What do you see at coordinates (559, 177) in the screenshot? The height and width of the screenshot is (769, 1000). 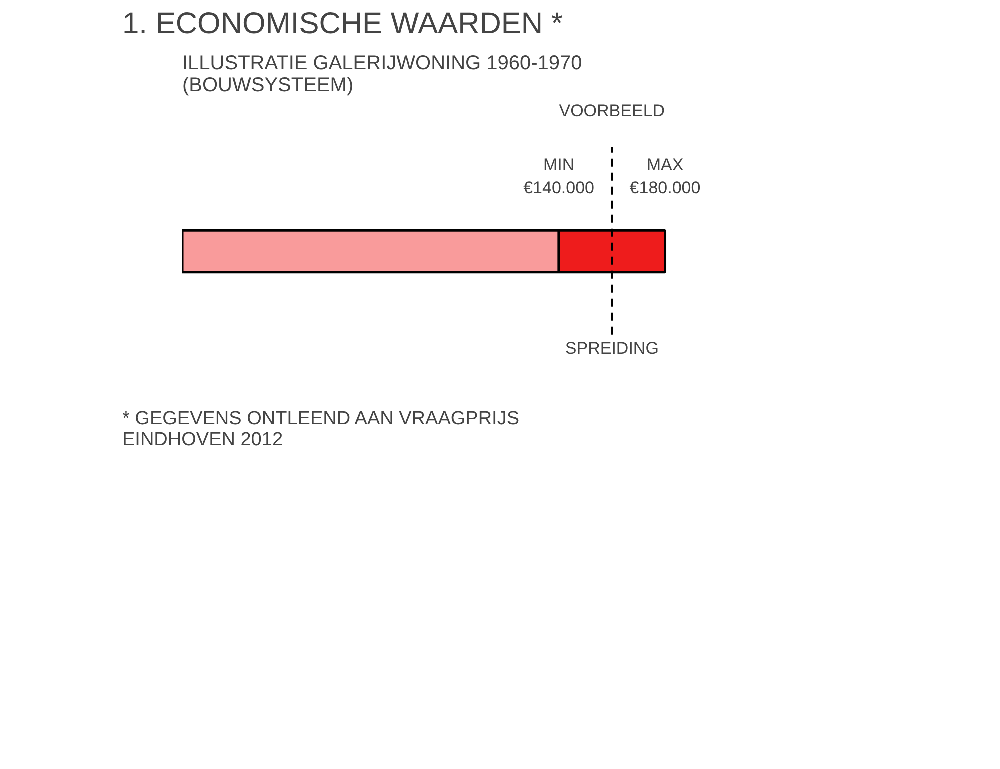 I see `text: MIN €140.000` at bounding box center [559, 177].